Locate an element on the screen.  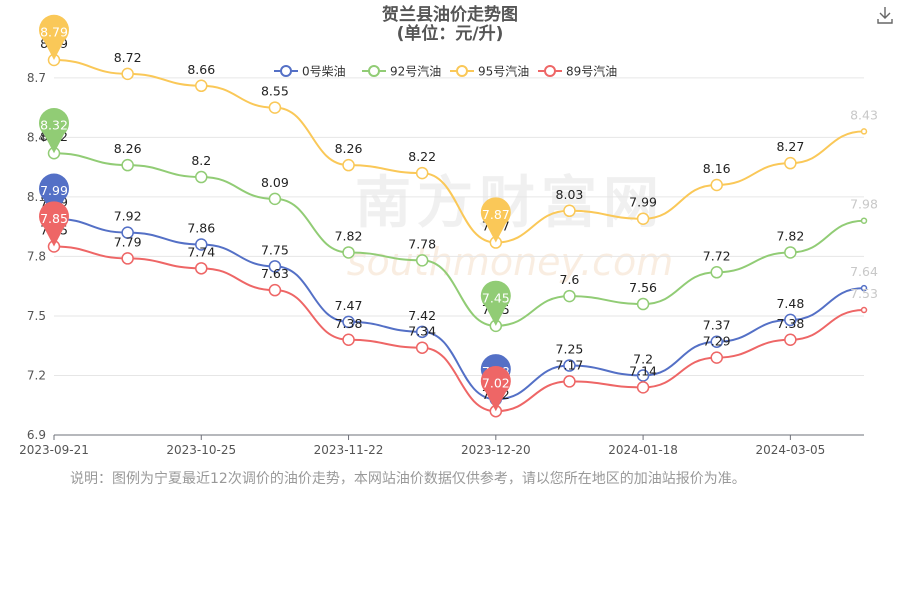
pin-label: 7.02 is located at coordinates (496, 383).